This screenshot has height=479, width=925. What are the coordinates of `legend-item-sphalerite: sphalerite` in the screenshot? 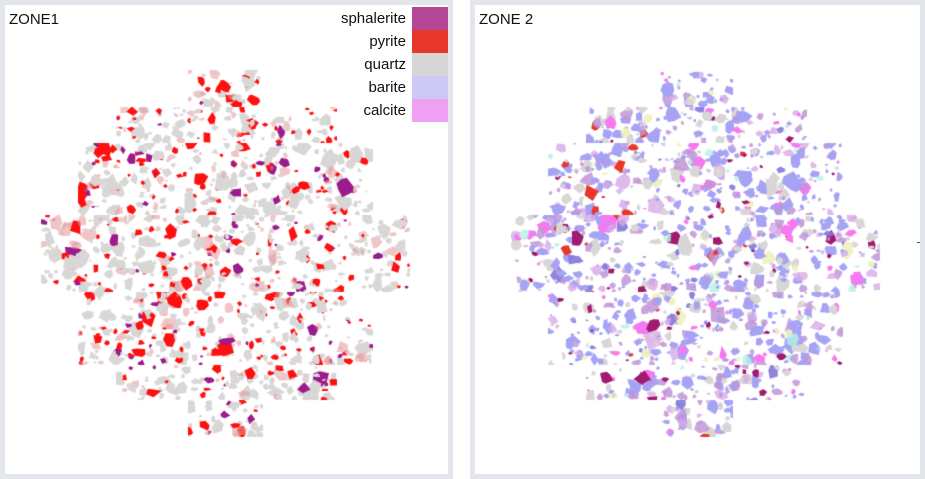 It's located at (394, 18).